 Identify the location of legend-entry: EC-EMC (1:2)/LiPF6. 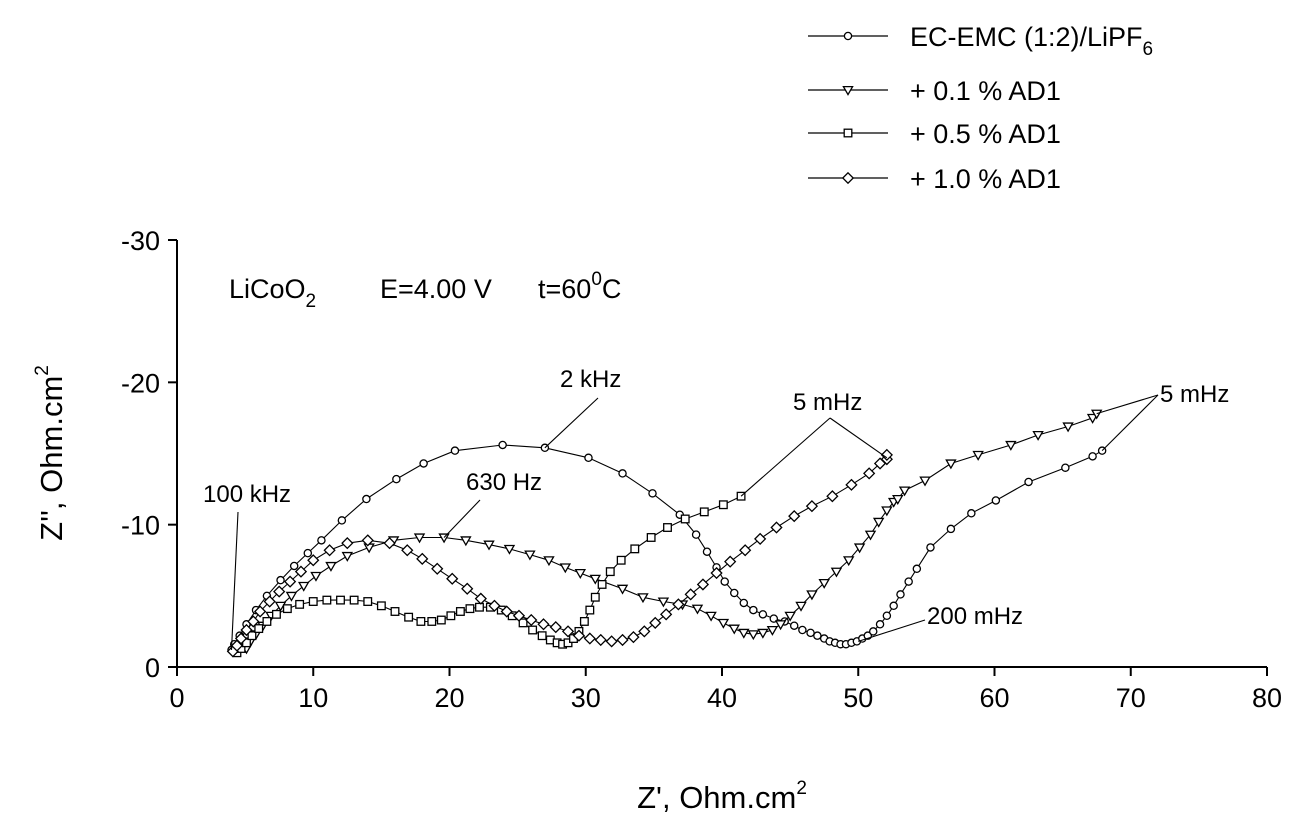
(980, 41).